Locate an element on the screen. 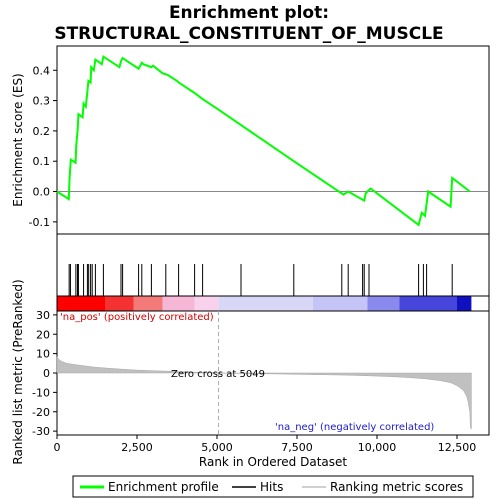  x-axis-label: Rank in Ordered Dataset is located at coordinates (273, 462).